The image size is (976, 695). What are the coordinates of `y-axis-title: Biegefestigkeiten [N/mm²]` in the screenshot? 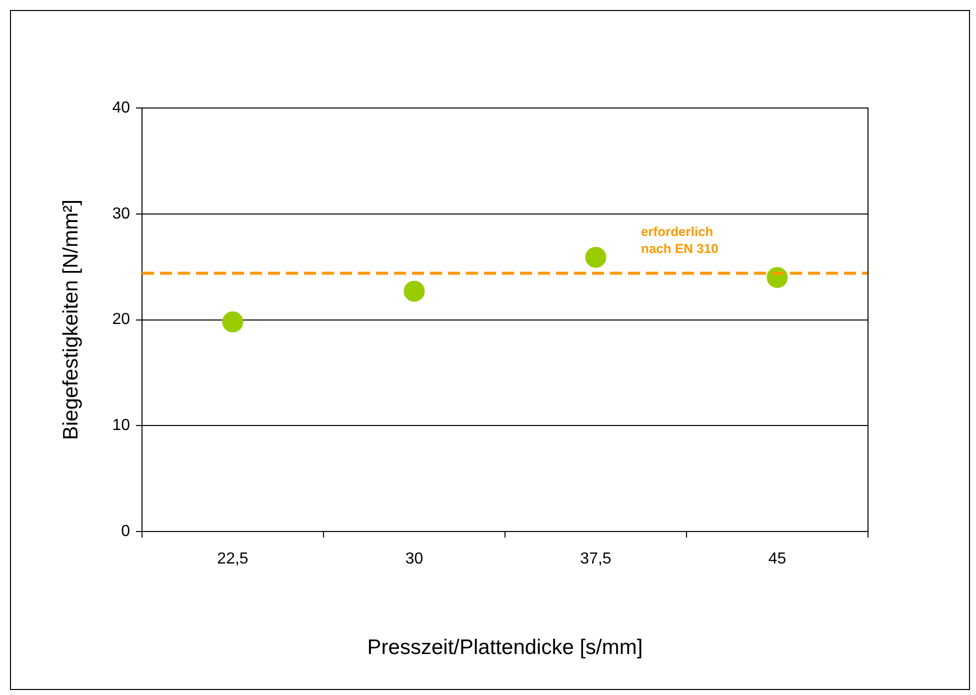 It's located at (70, 320).